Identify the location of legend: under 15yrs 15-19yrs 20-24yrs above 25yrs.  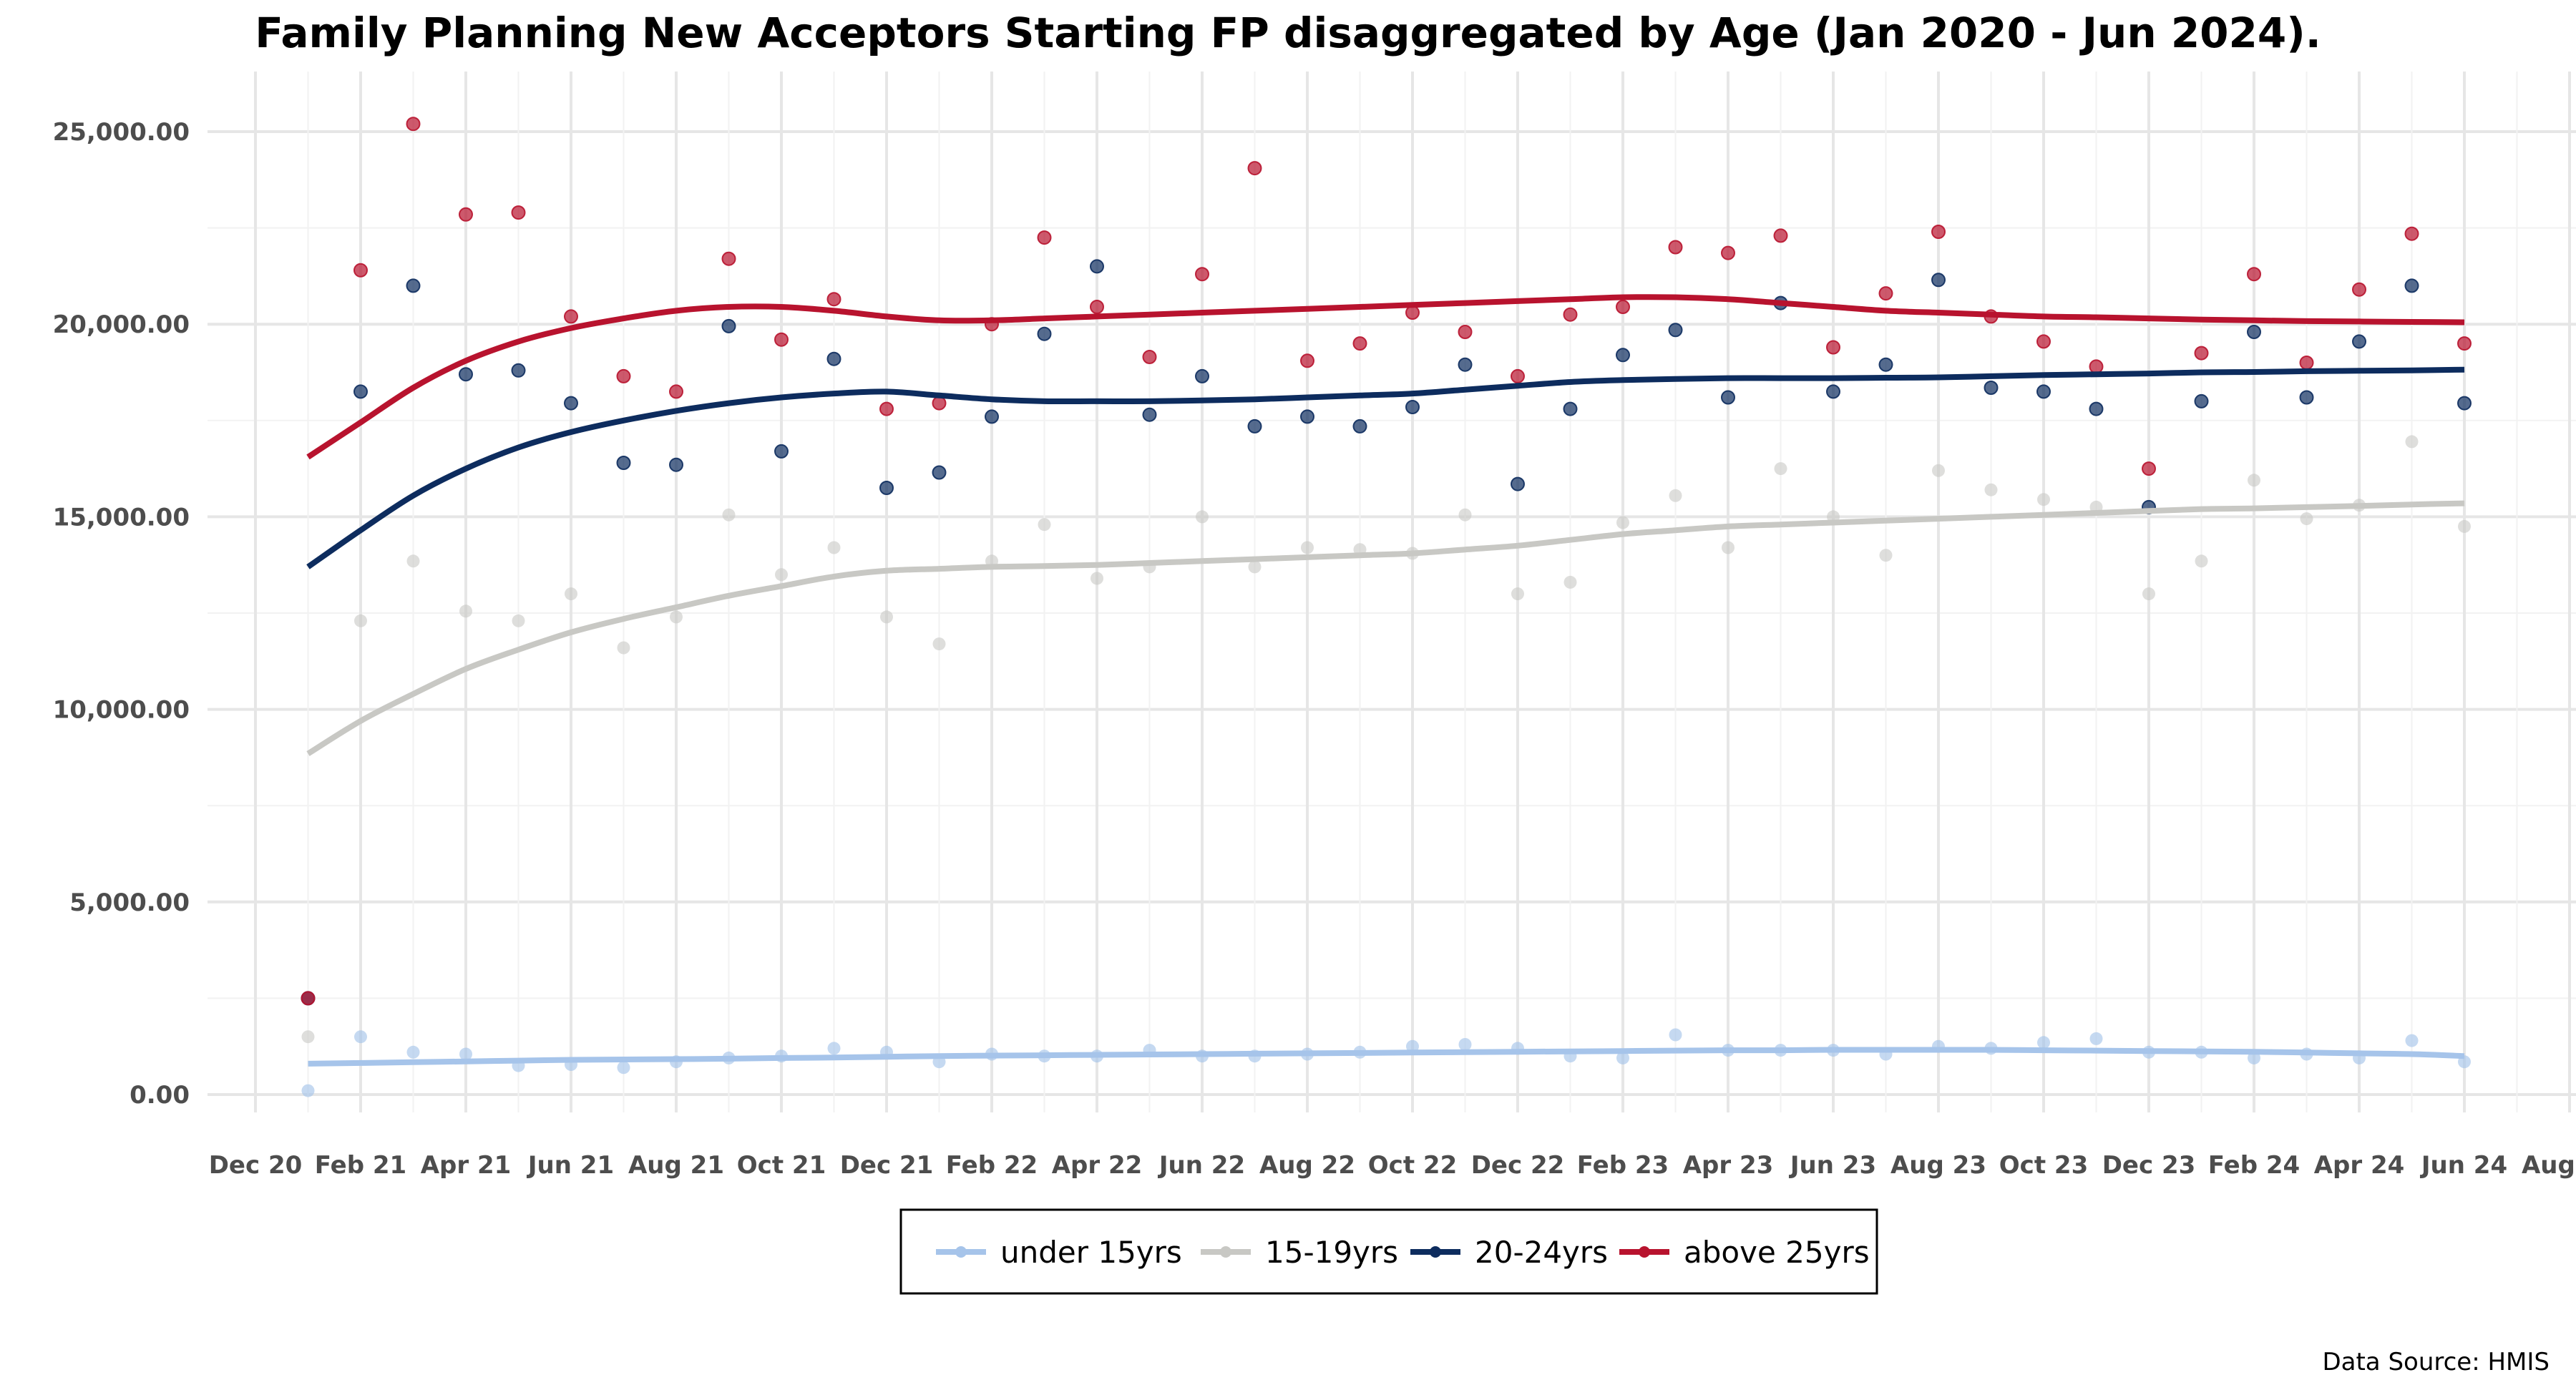
(1388, 1251).